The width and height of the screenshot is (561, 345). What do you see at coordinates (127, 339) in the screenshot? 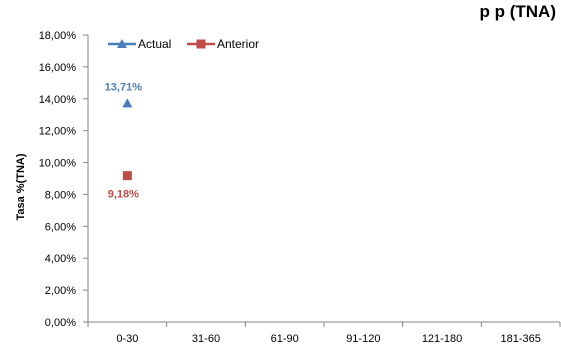
I see `x-tick-label: 0-30` at bounding box center [127, 339].